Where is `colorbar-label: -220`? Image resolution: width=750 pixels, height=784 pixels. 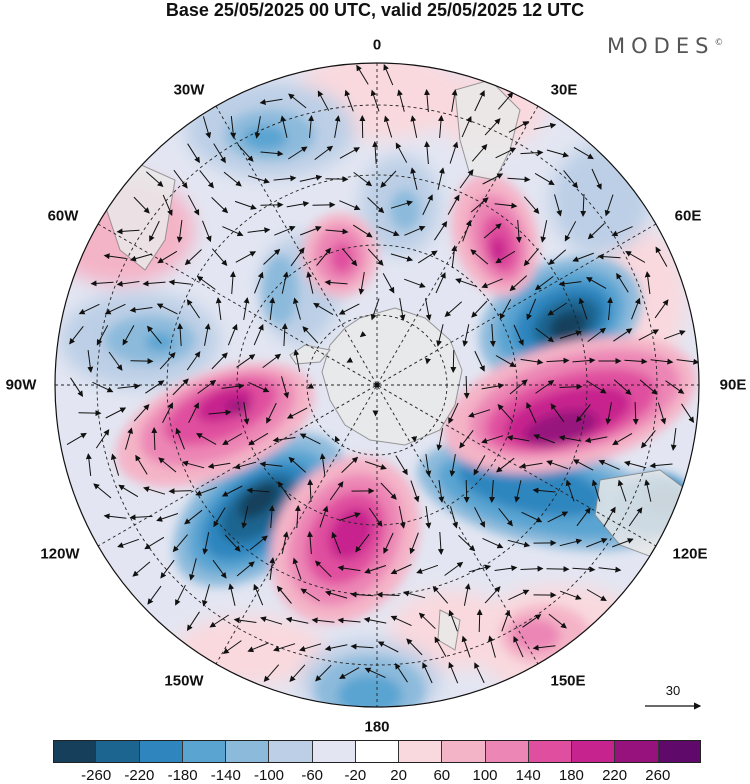 colorbar-label: -220 is located at coordinates (139, 775).